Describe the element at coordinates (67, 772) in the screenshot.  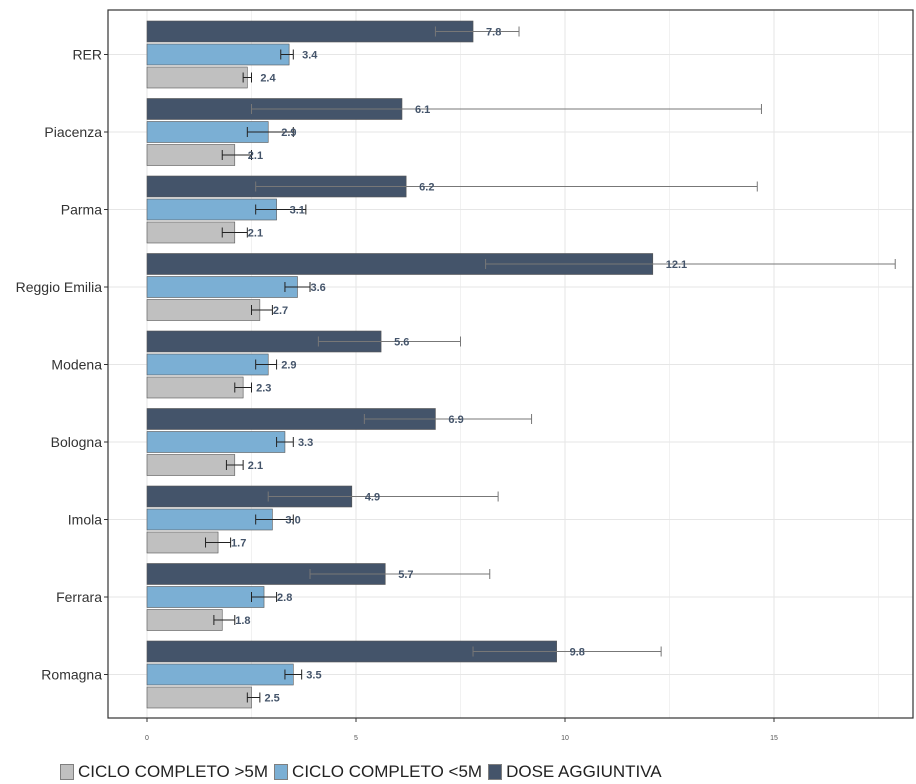
I see `legend-swatch-ciclo-completo-over-5m` at that location.